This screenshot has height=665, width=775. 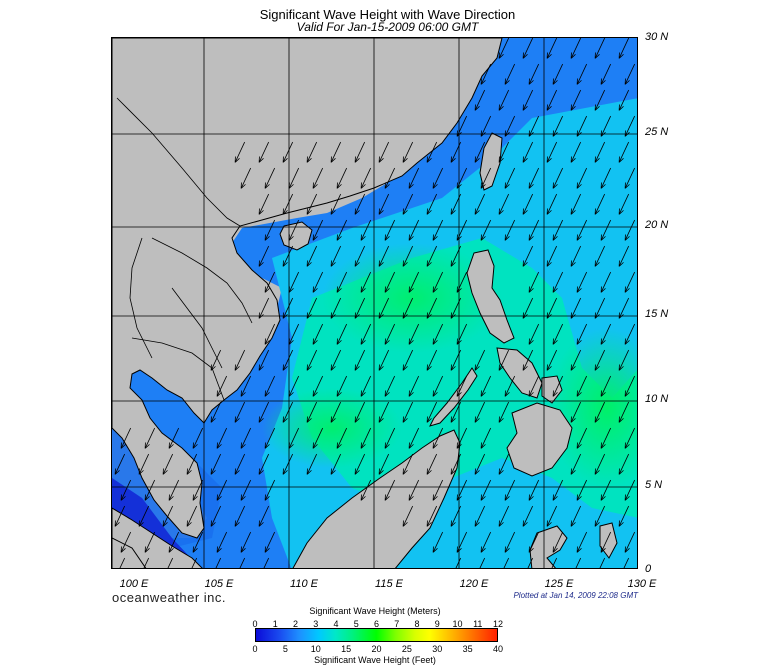 I want to click on wave-height-colorbar, so click(x=376, y=635).